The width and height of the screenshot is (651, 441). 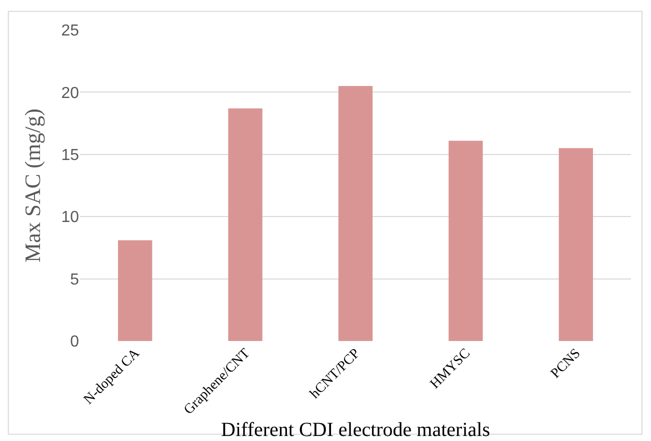 I want to click on y-tick-label: 20, so click(x=70, y=93).